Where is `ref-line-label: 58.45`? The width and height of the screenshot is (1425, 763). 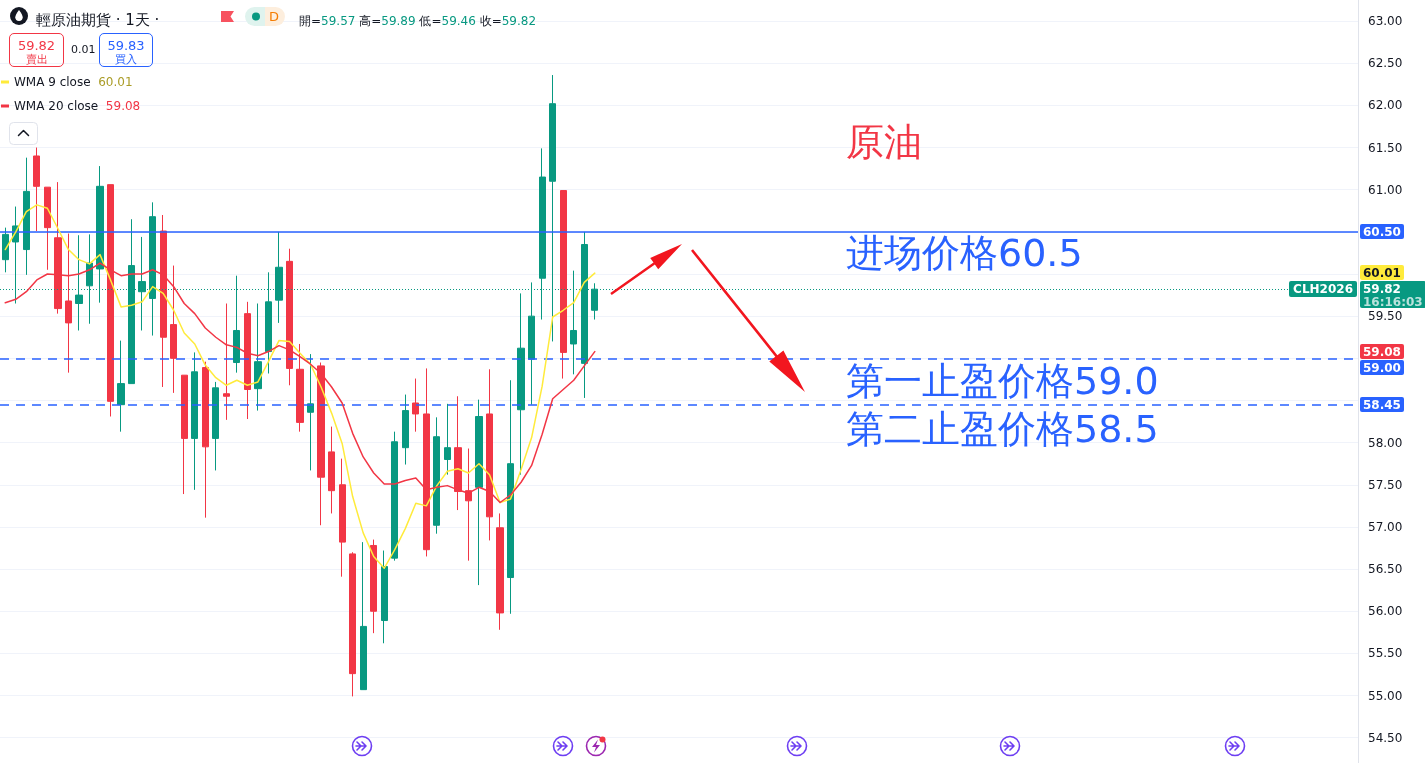 ref-line-label: 58.45 is located at coordinates (1382, 404).